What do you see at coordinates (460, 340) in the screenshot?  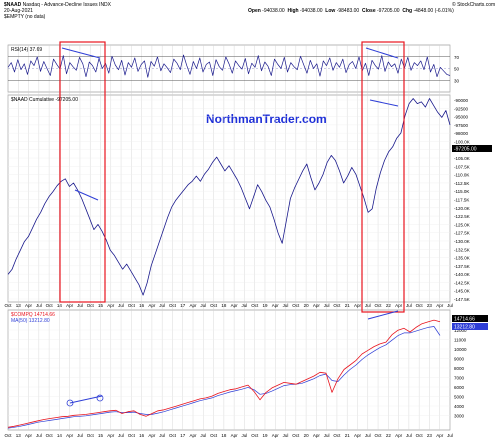 I see `compq-tick-label: 11000` at bounding box center [460, 340].